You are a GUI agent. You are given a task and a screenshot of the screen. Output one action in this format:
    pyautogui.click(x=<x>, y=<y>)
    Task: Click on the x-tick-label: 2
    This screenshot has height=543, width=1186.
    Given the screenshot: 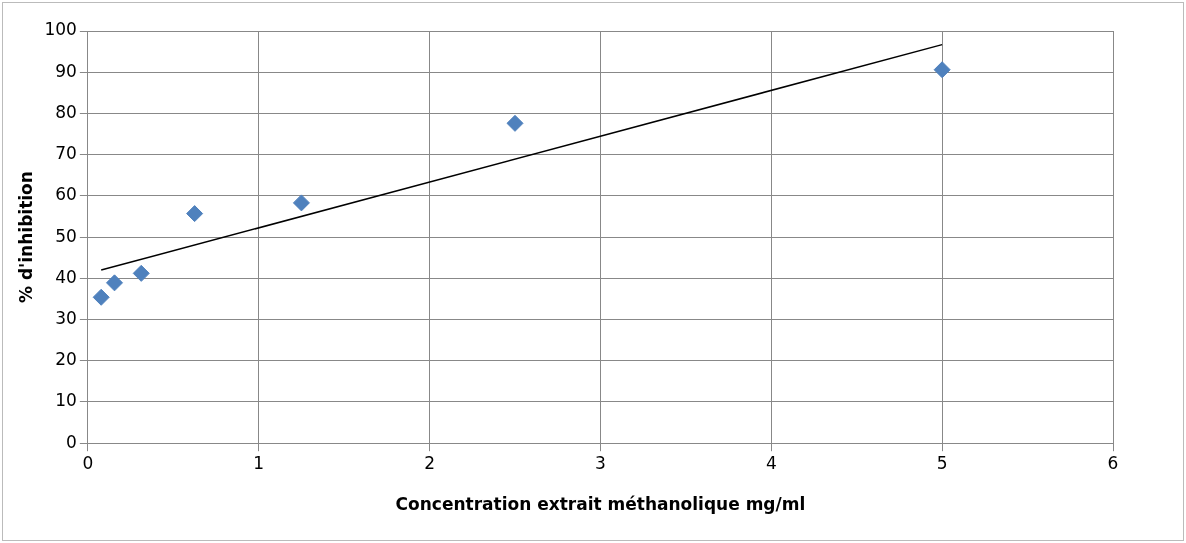 What is the action you would take?
    pyautogui.click(x=429, y=462)
    